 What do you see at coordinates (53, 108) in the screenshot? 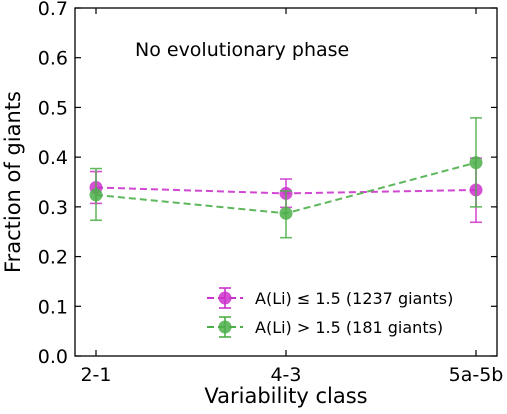
I see `y-tick-label: 0.5` at bounding box center [53, 108].